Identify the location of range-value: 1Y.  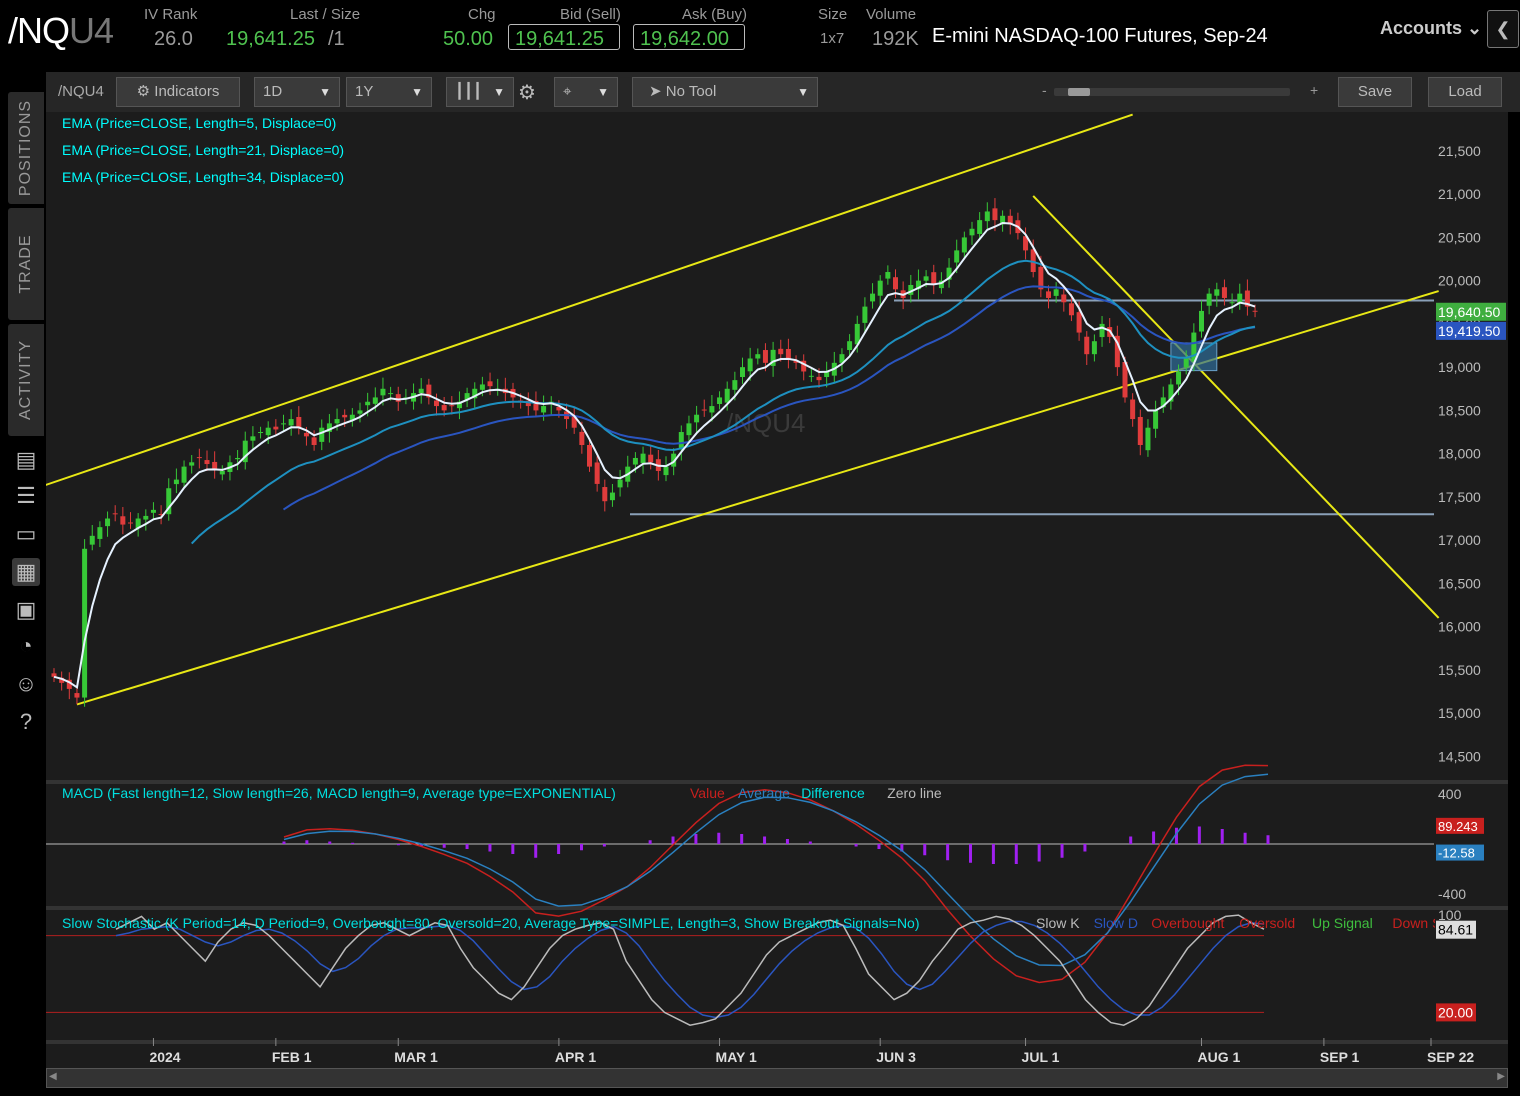
(364, 91).